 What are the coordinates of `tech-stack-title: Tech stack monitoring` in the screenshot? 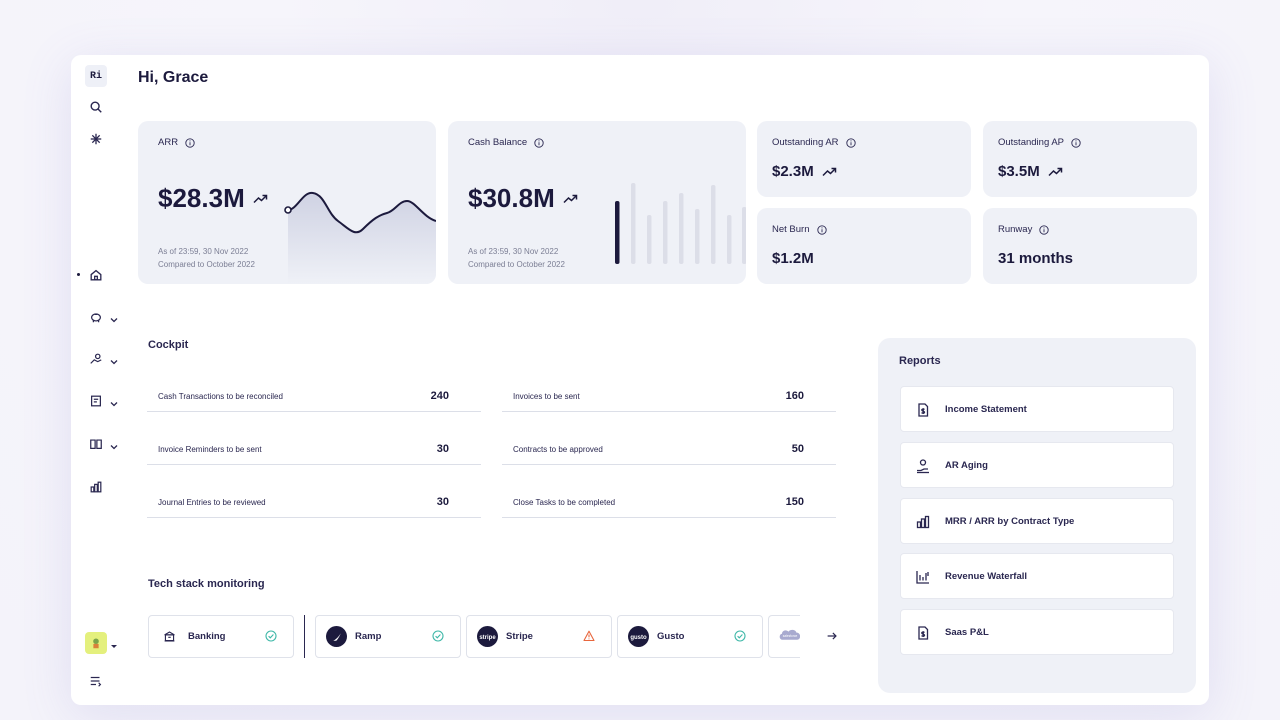 It's located at (206, 584).